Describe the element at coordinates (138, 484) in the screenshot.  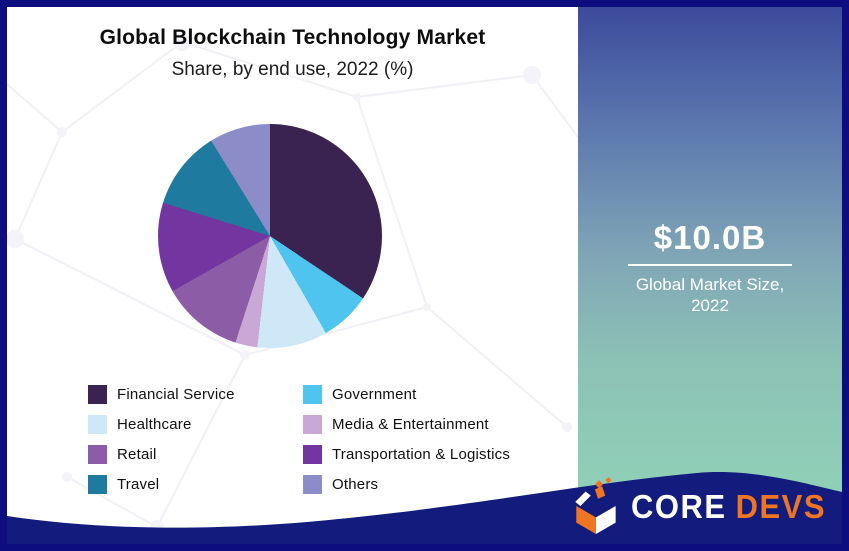
I see `legend-label: Travel` at that location.